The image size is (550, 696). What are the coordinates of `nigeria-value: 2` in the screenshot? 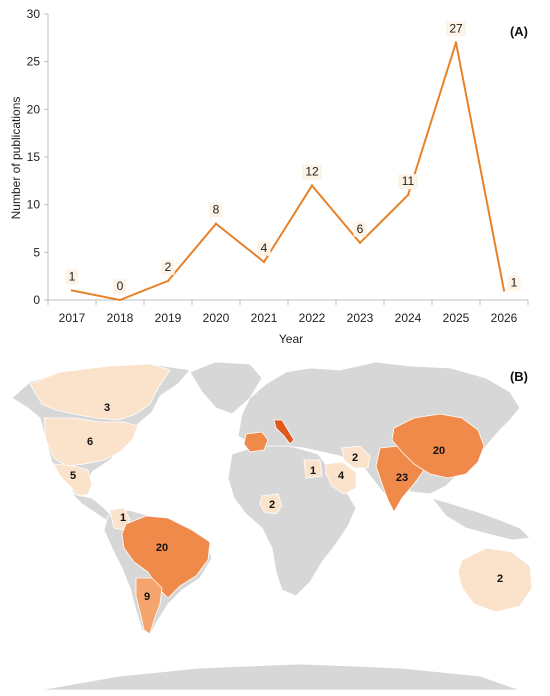 It's located at (272, 505).